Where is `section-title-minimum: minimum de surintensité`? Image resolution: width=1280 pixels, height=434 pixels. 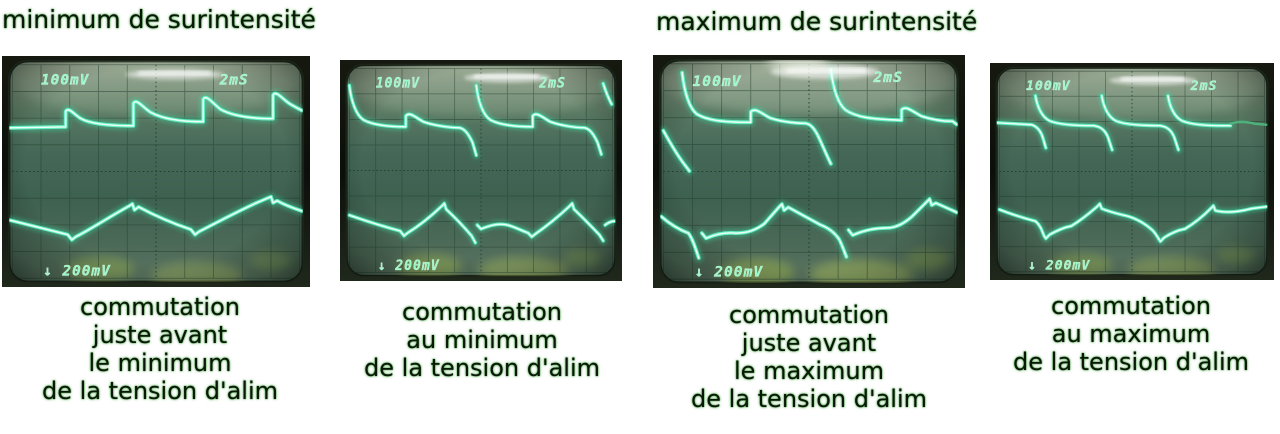
section-title-minimum: minimum de surintensité is located at coordinates (159, 19).